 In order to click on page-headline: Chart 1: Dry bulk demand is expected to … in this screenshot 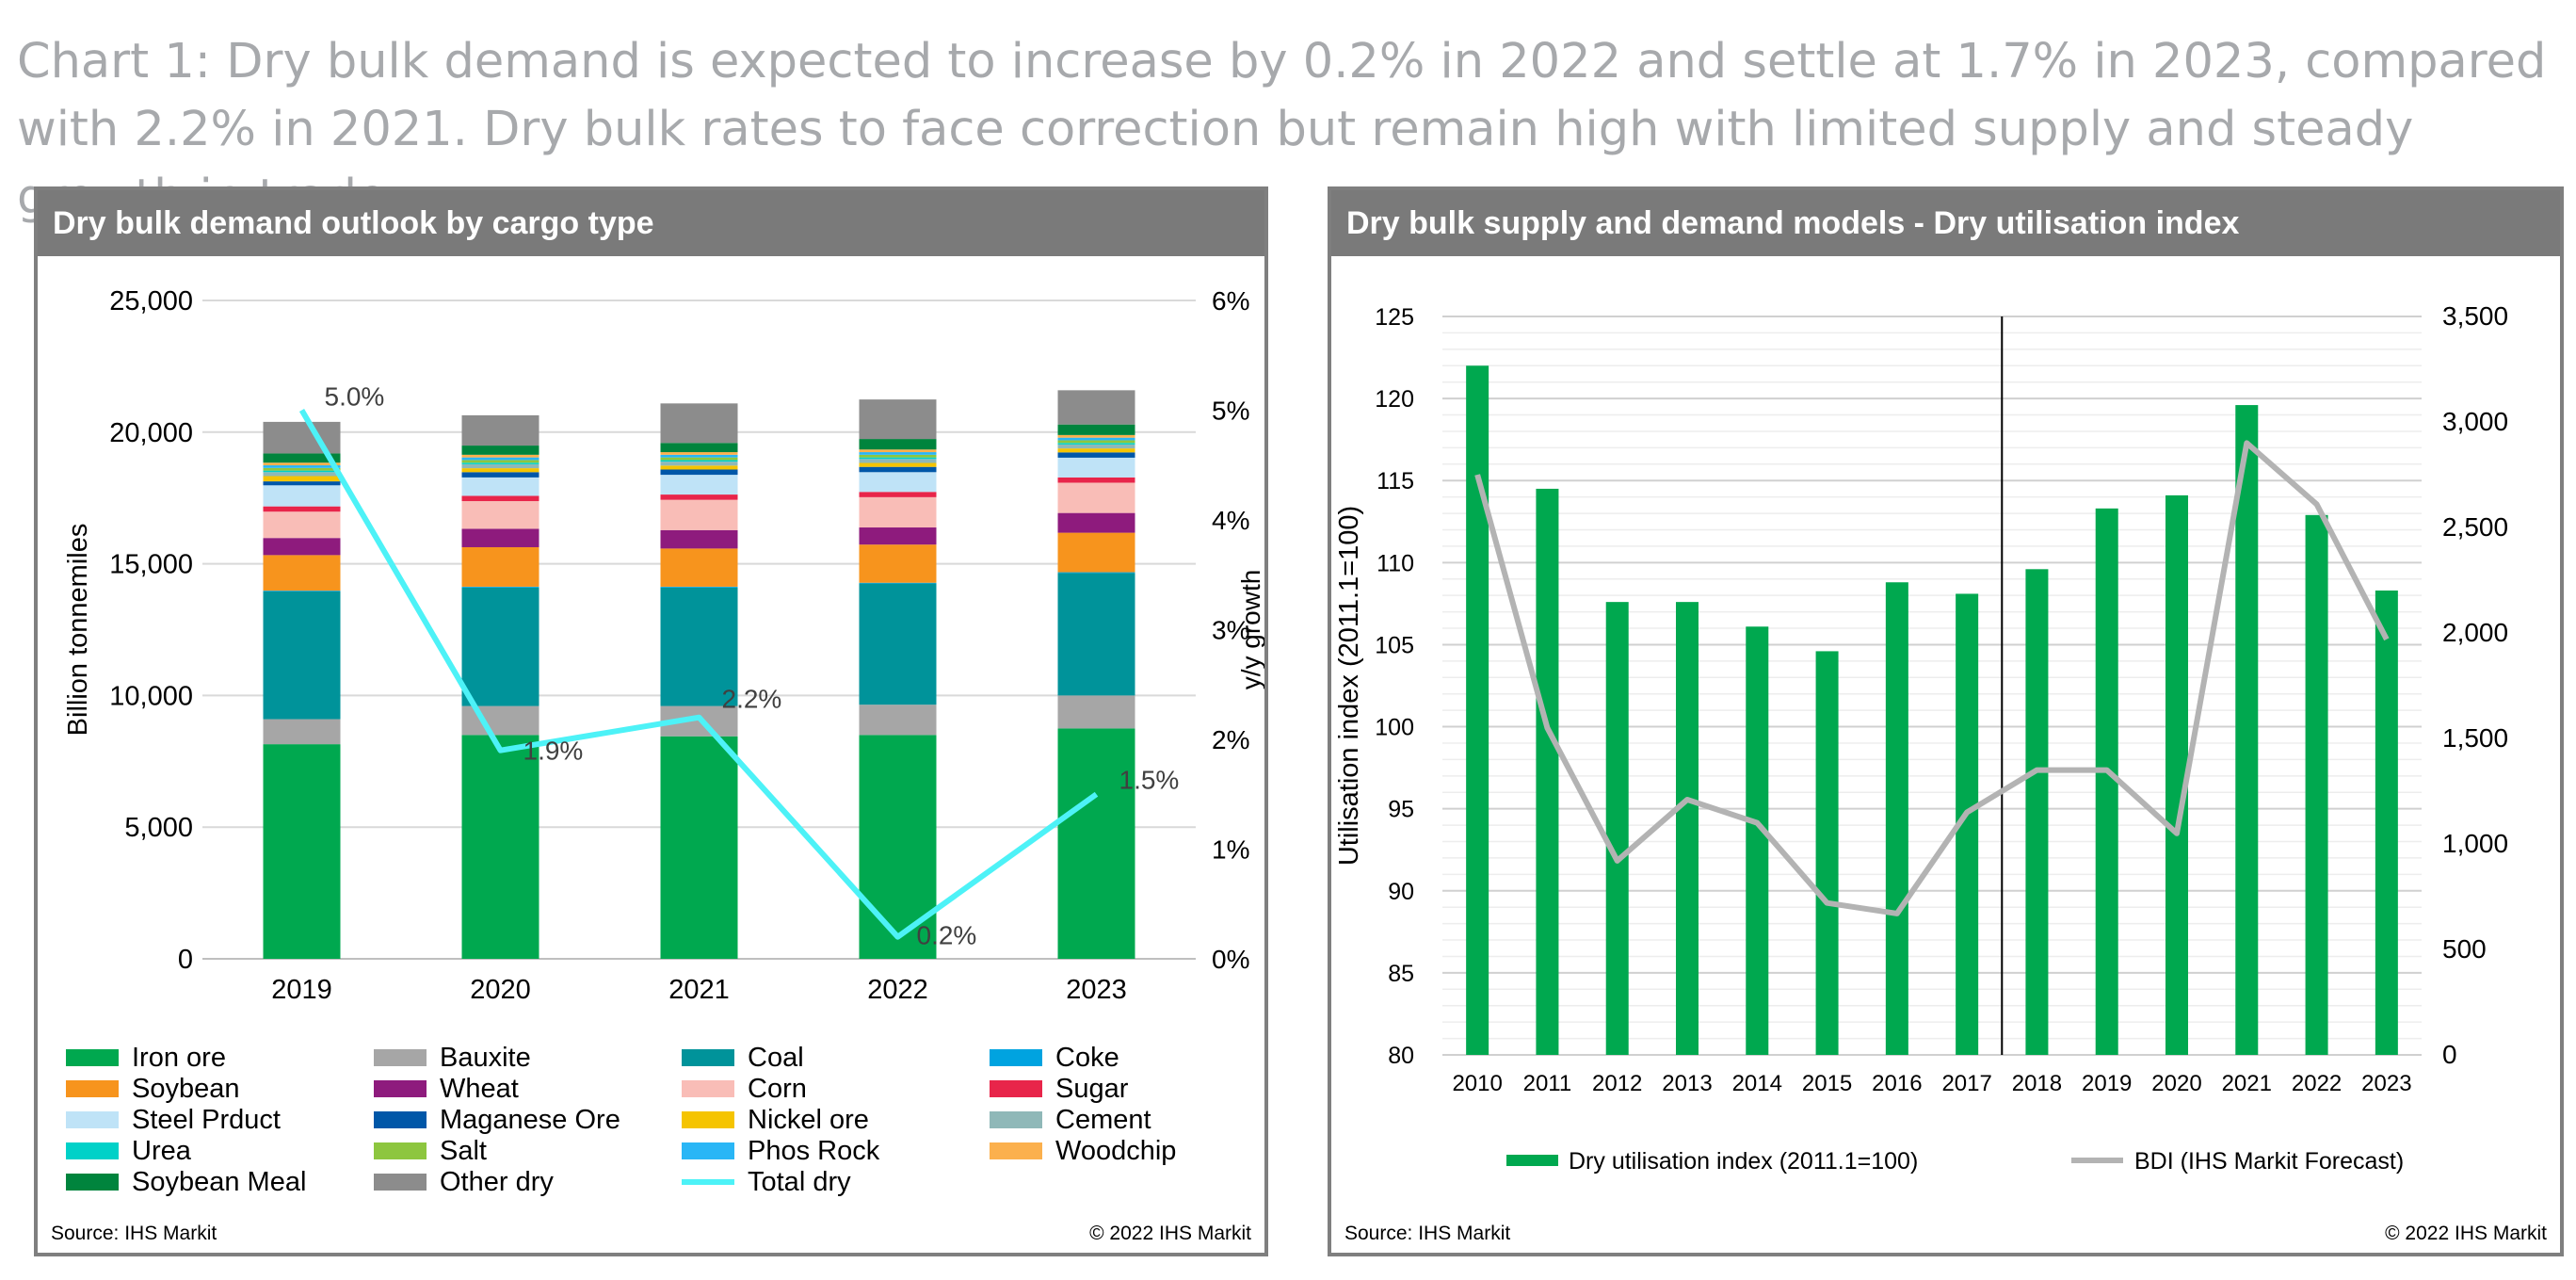, I will do `click(1282, 129)`.